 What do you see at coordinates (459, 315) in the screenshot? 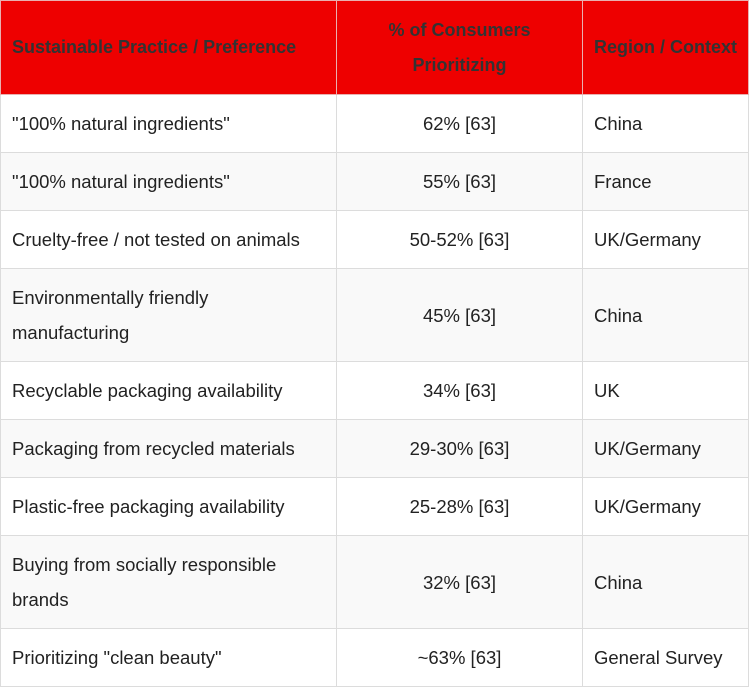
I see `cell-percent: 45% [63]` at bounding box center [459, 315].